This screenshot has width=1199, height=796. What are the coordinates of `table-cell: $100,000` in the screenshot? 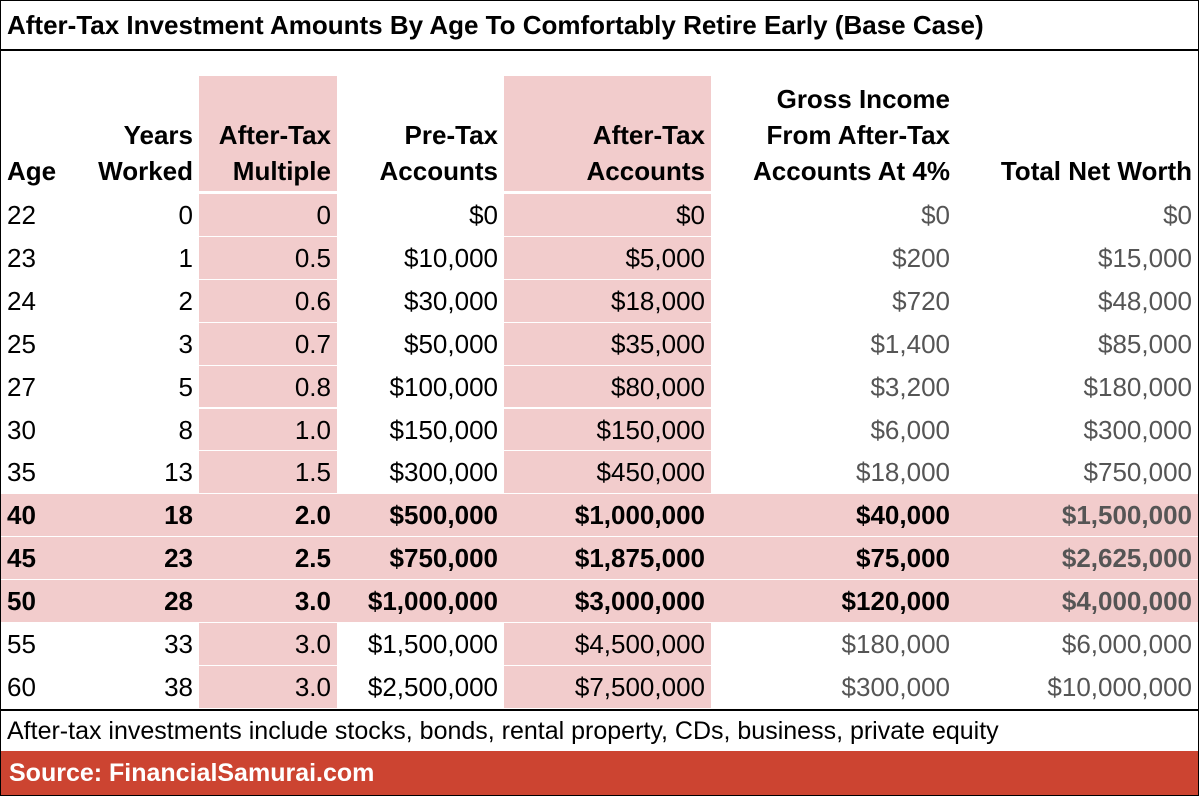 It's located at (443, 386).